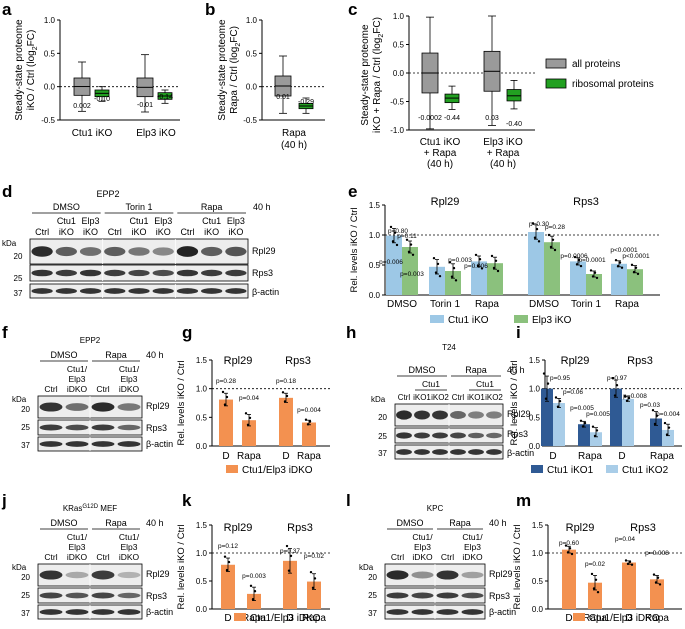 This screenshot has height=629, width=685. What do you see at coordinates (202, 389) in the screenshot?
I see `panel-g-y-tick-label: 1.0` at bounding box center [202, 389].